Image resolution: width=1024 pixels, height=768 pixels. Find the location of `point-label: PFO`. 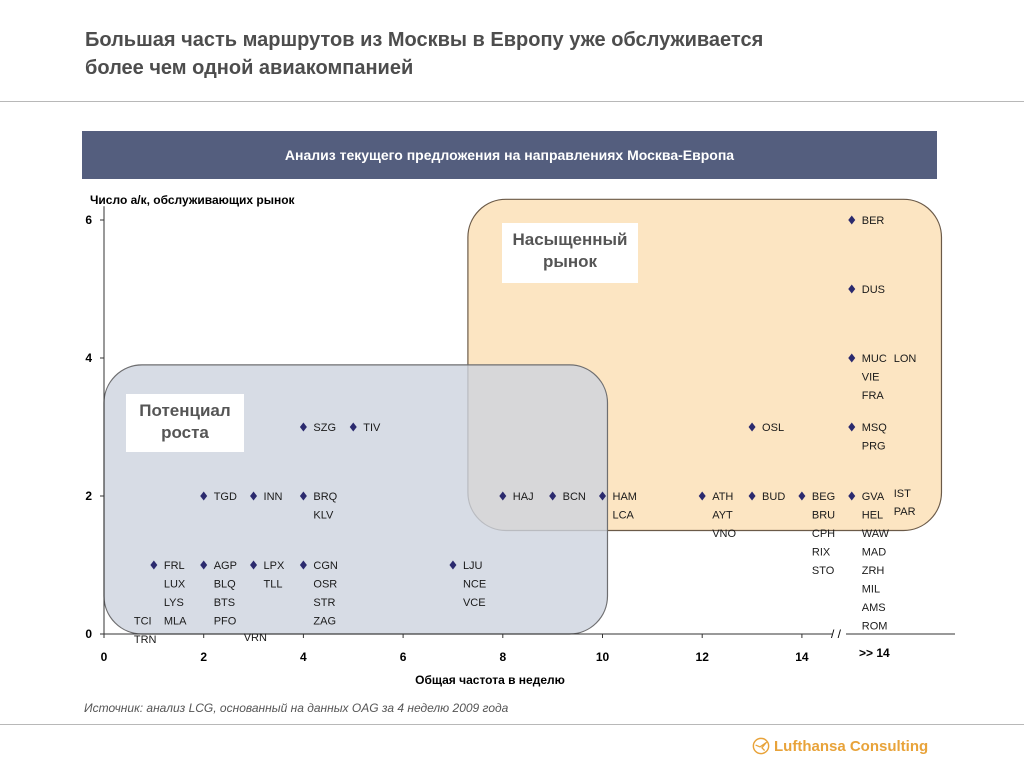

point-label: PFO is located at coordinates (225, 622).